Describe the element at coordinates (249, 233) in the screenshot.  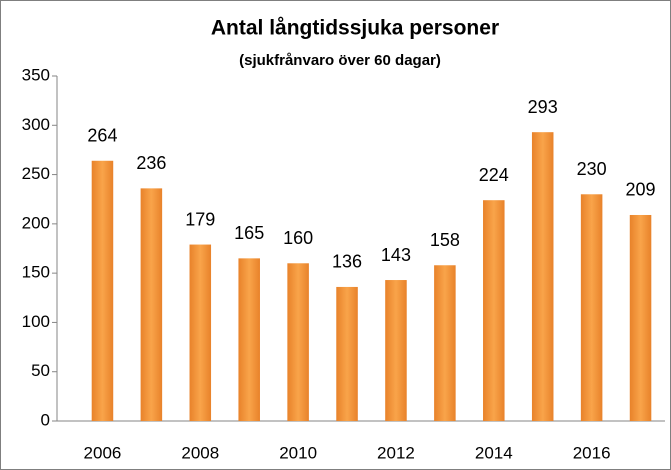
I see `data-label: 165` at that location.